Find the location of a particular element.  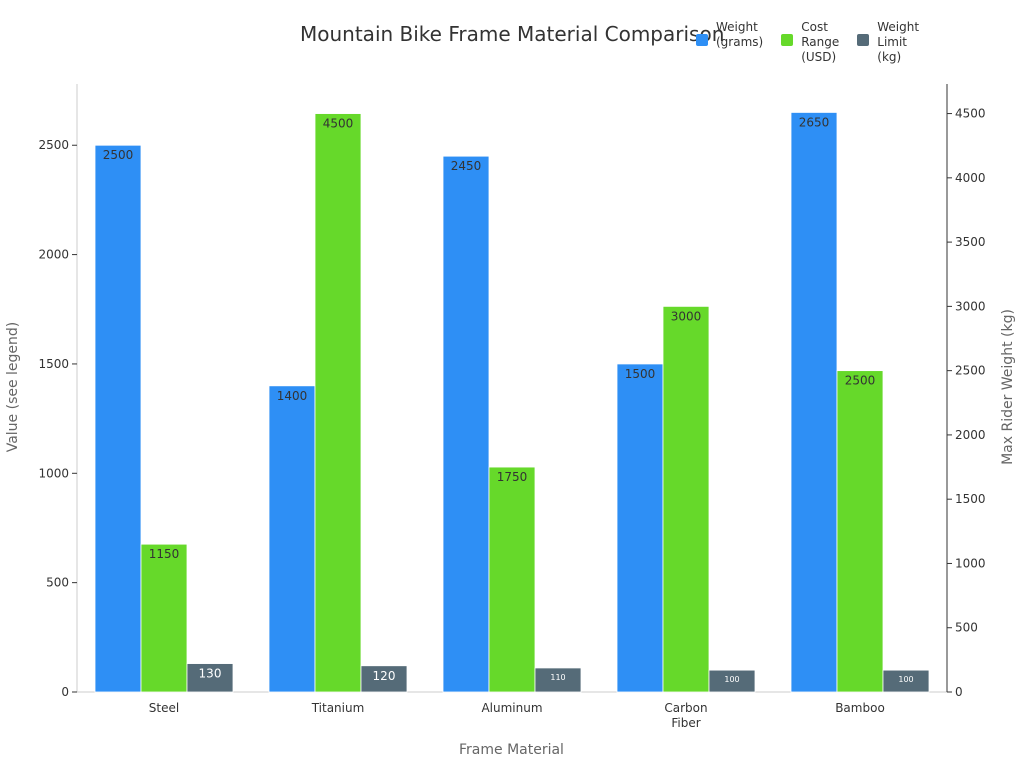

x-tick-label: Steel is located at coordinates (164, 708).